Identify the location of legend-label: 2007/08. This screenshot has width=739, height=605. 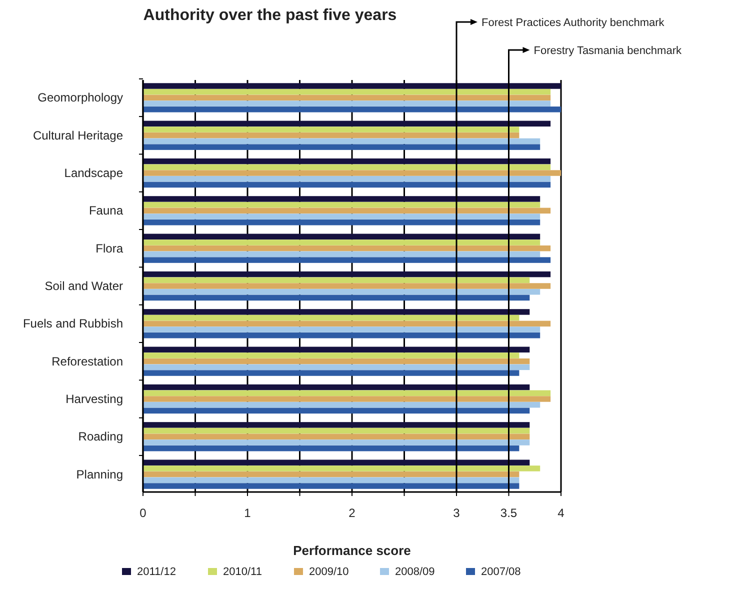
(501, 572).